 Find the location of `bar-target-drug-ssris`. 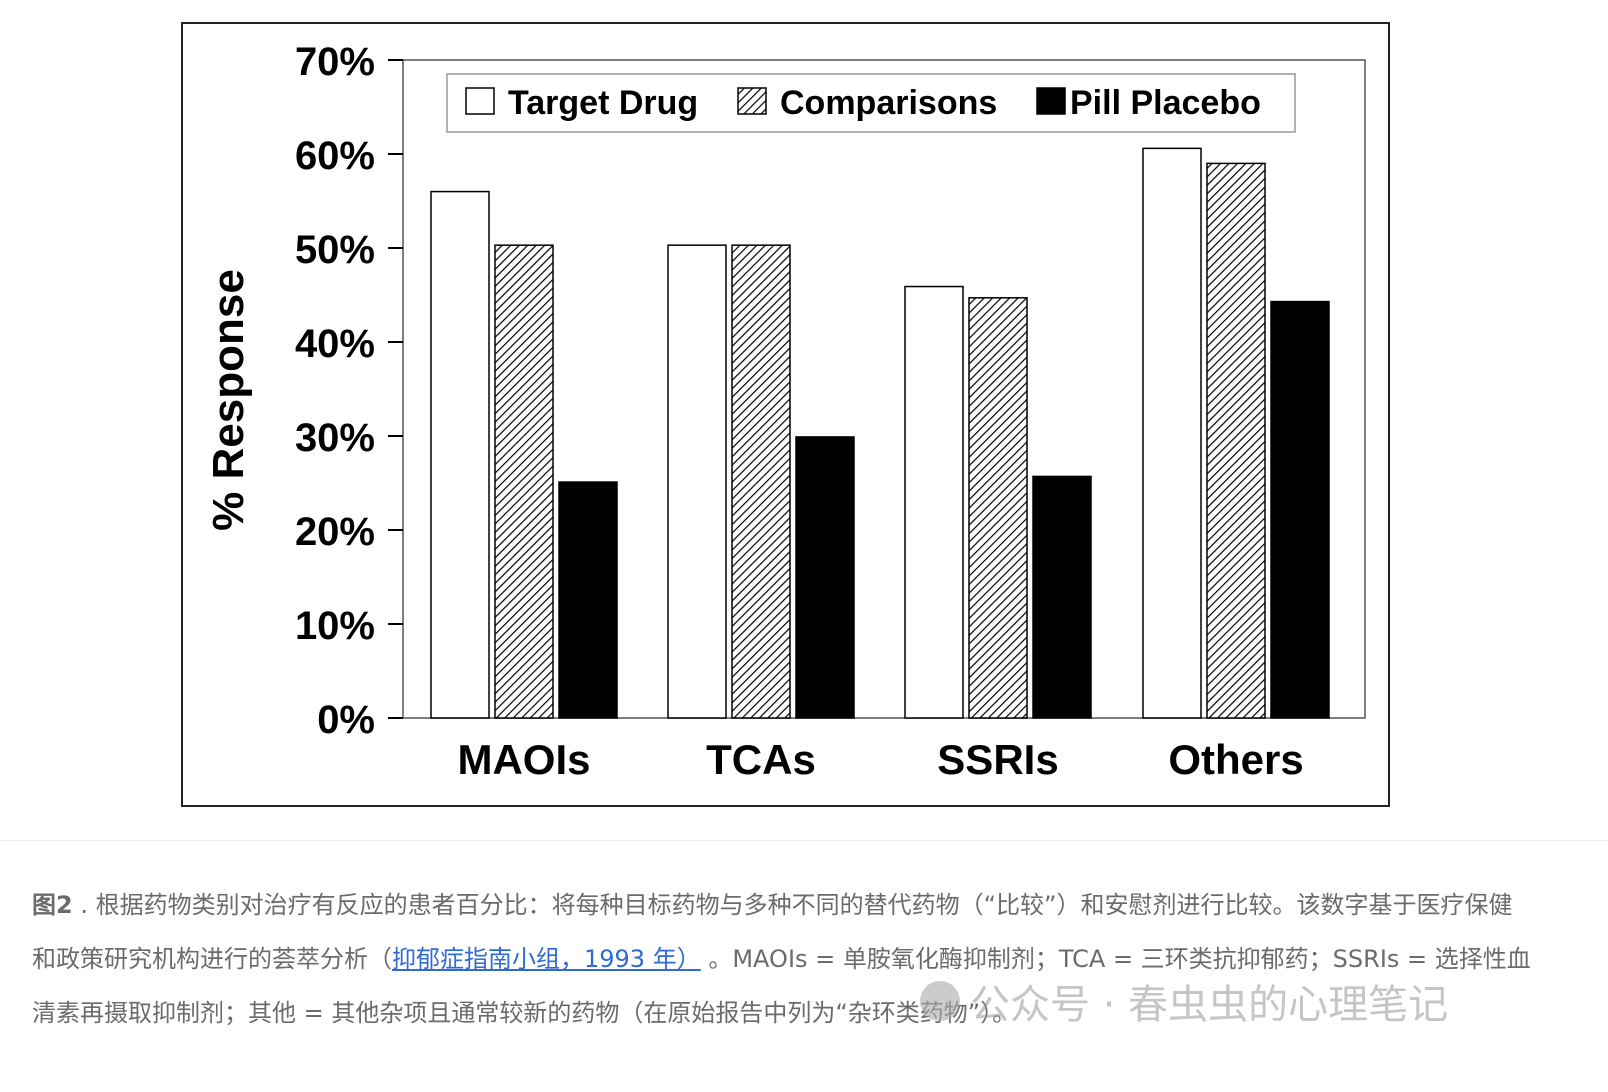

bar-target-drug-ssris is located at coordinates (934, 502).